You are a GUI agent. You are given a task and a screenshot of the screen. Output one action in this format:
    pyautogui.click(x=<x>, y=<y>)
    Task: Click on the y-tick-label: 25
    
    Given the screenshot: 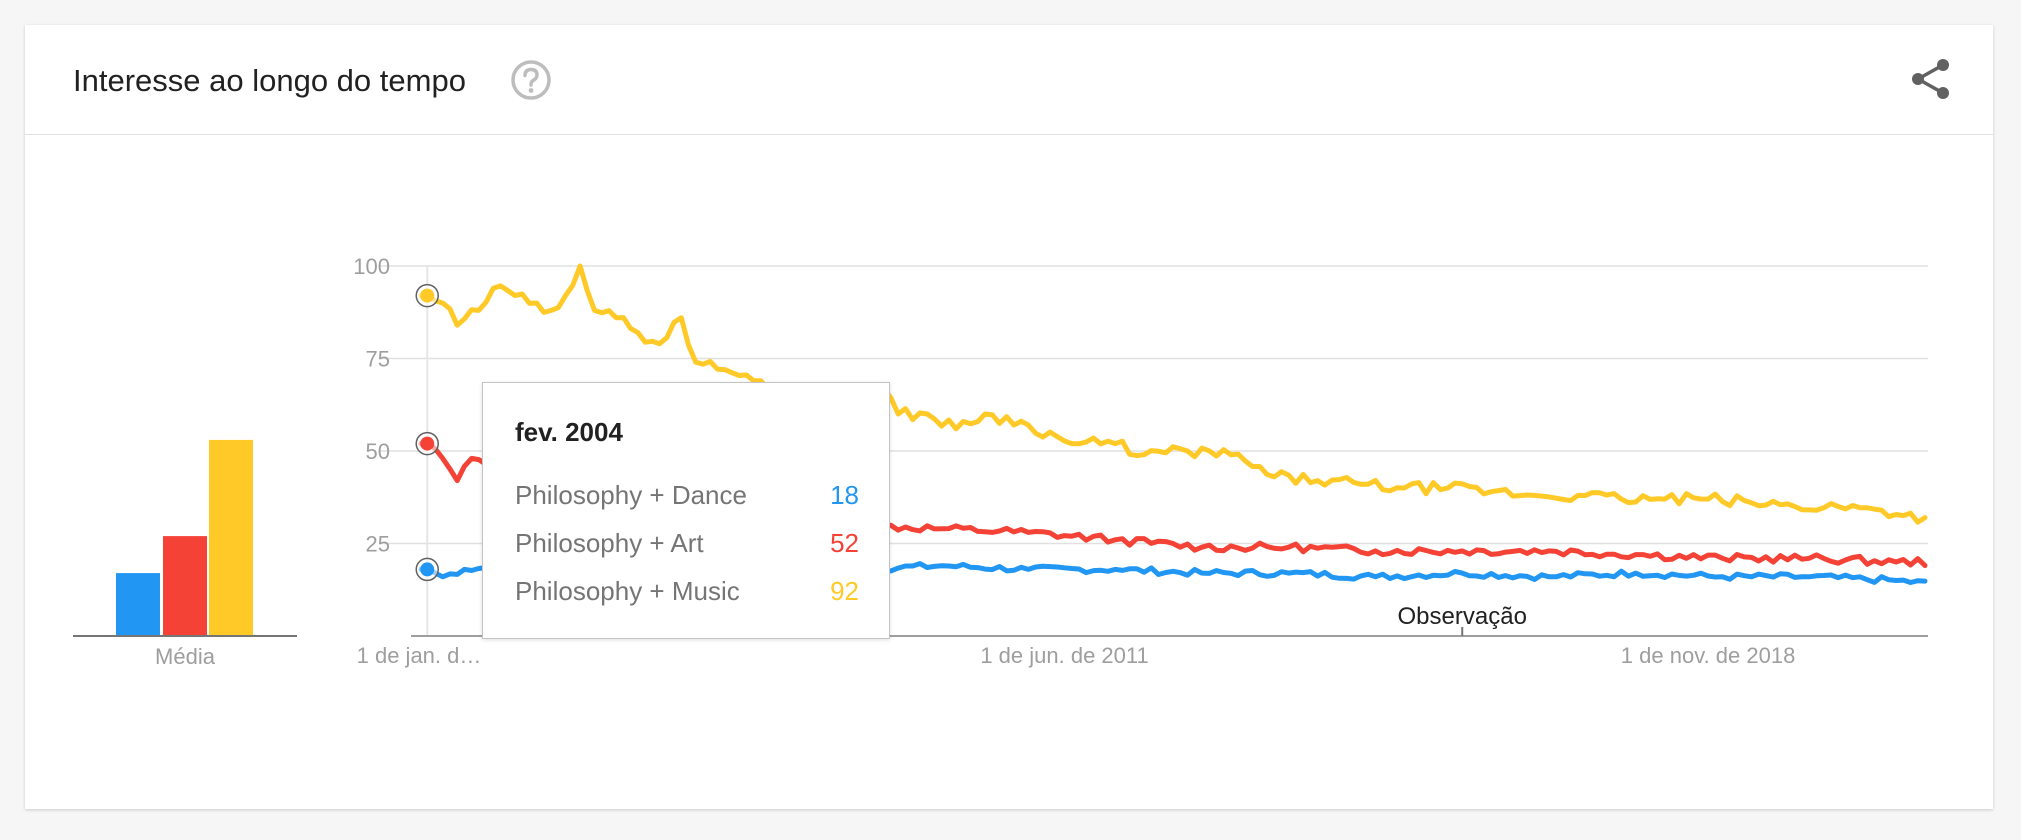 What is the action you would take?
    pyautogui.click(x=378, y=544)
    